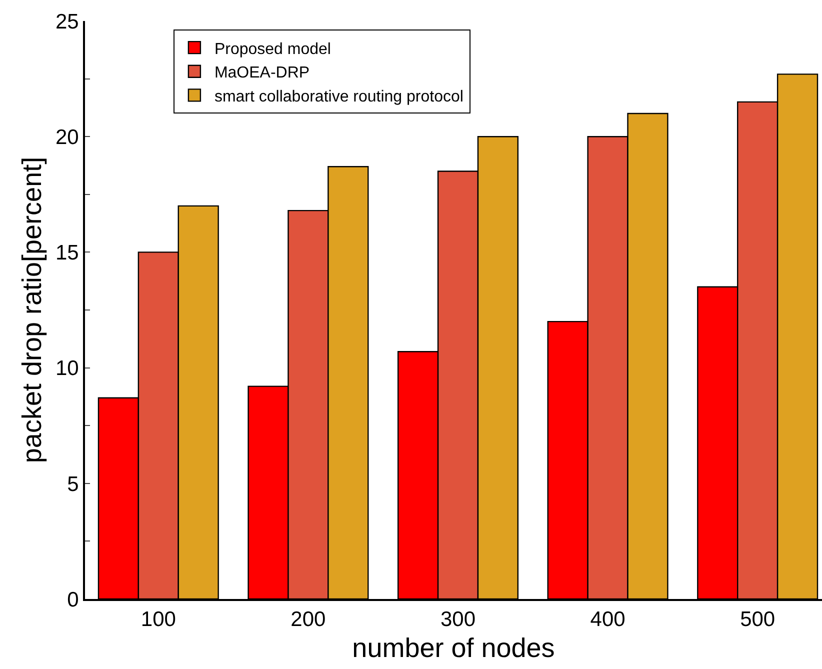 Image resolution: width=822 pixels, height=669 pixels. I want to click on y-tick-label: 15, so click(67, 253).